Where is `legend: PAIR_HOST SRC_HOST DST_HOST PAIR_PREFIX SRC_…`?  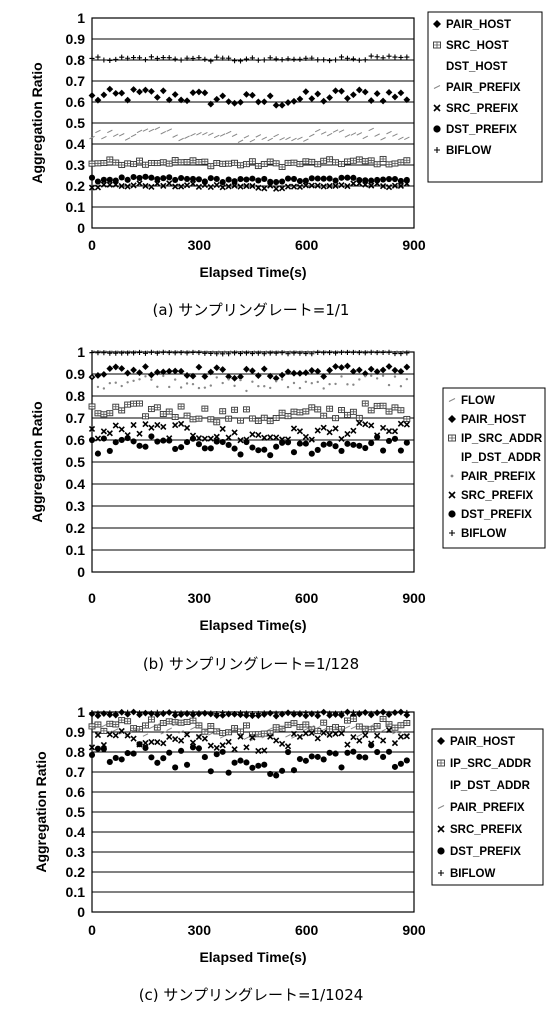
legend: PAIR_HOST SRC_HOST DST_HOST PAIR_PREFIX SRC_… is located at coordinates (485, 97).